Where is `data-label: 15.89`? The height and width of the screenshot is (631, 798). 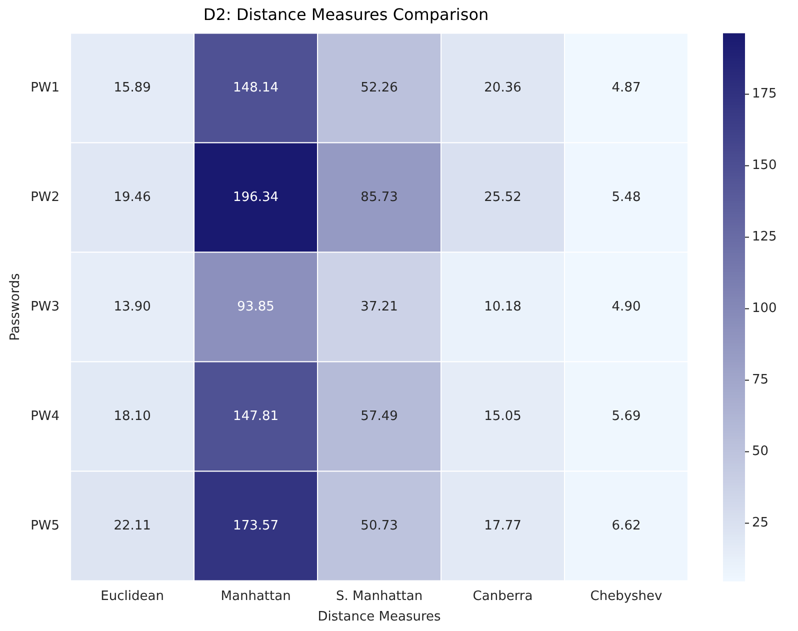
data-label: 15.89 is located at coordinates (132, 88).